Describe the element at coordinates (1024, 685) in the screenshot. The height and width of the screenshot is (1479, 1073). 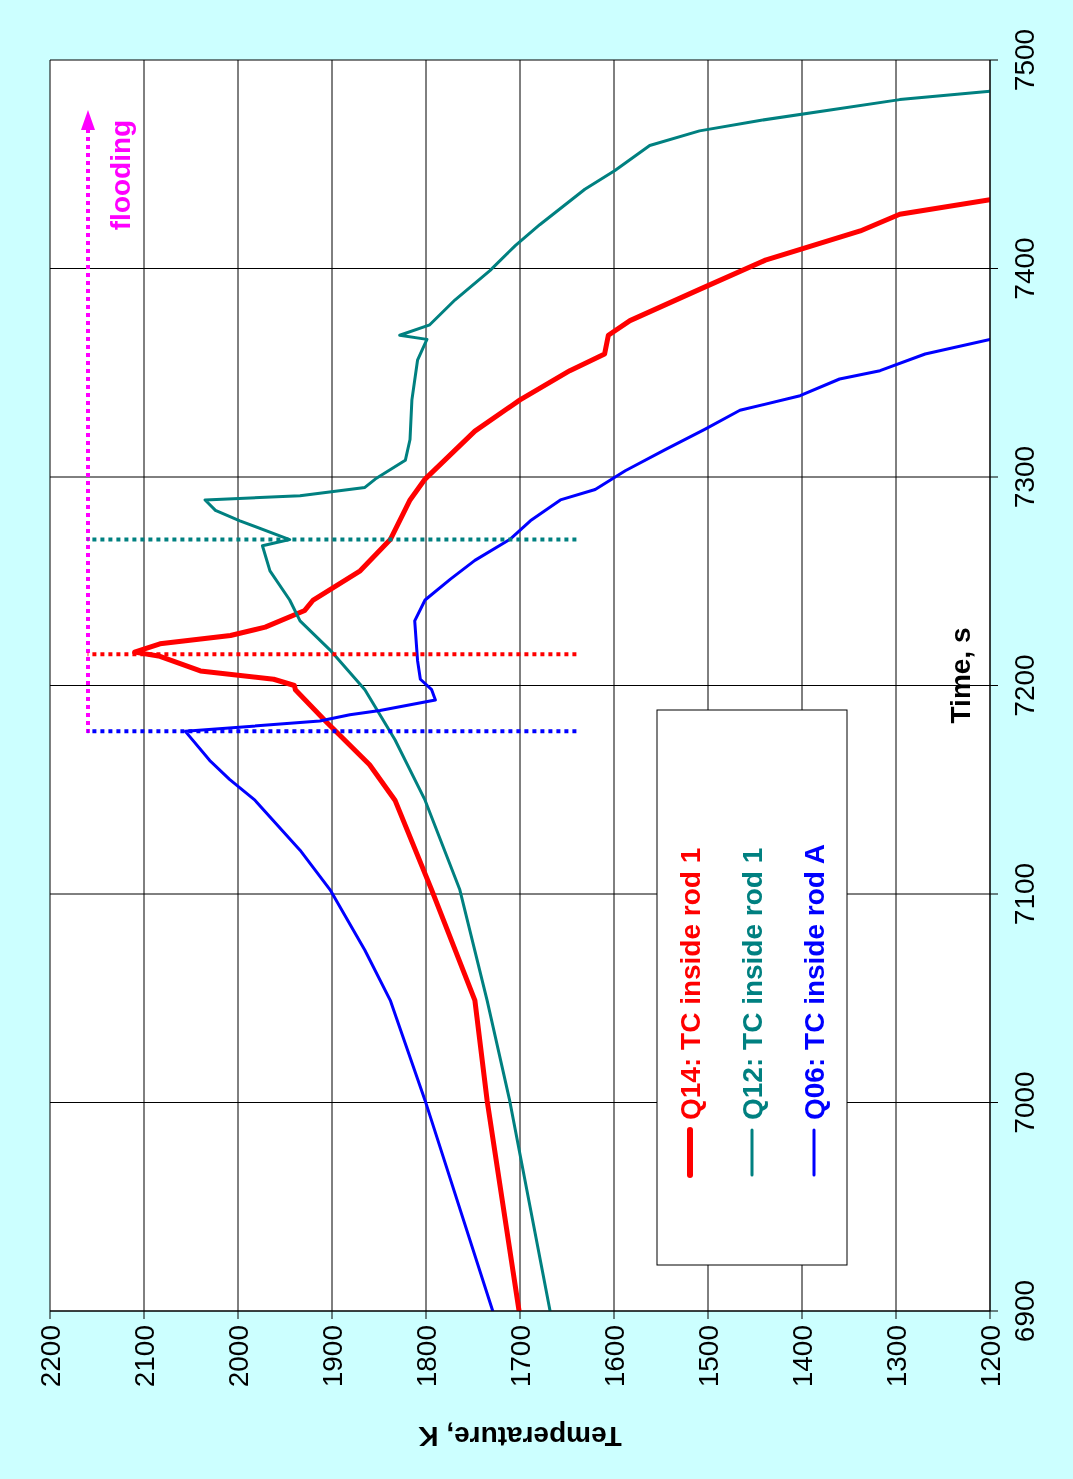
I see `y-tick-label: 7200` at that location.